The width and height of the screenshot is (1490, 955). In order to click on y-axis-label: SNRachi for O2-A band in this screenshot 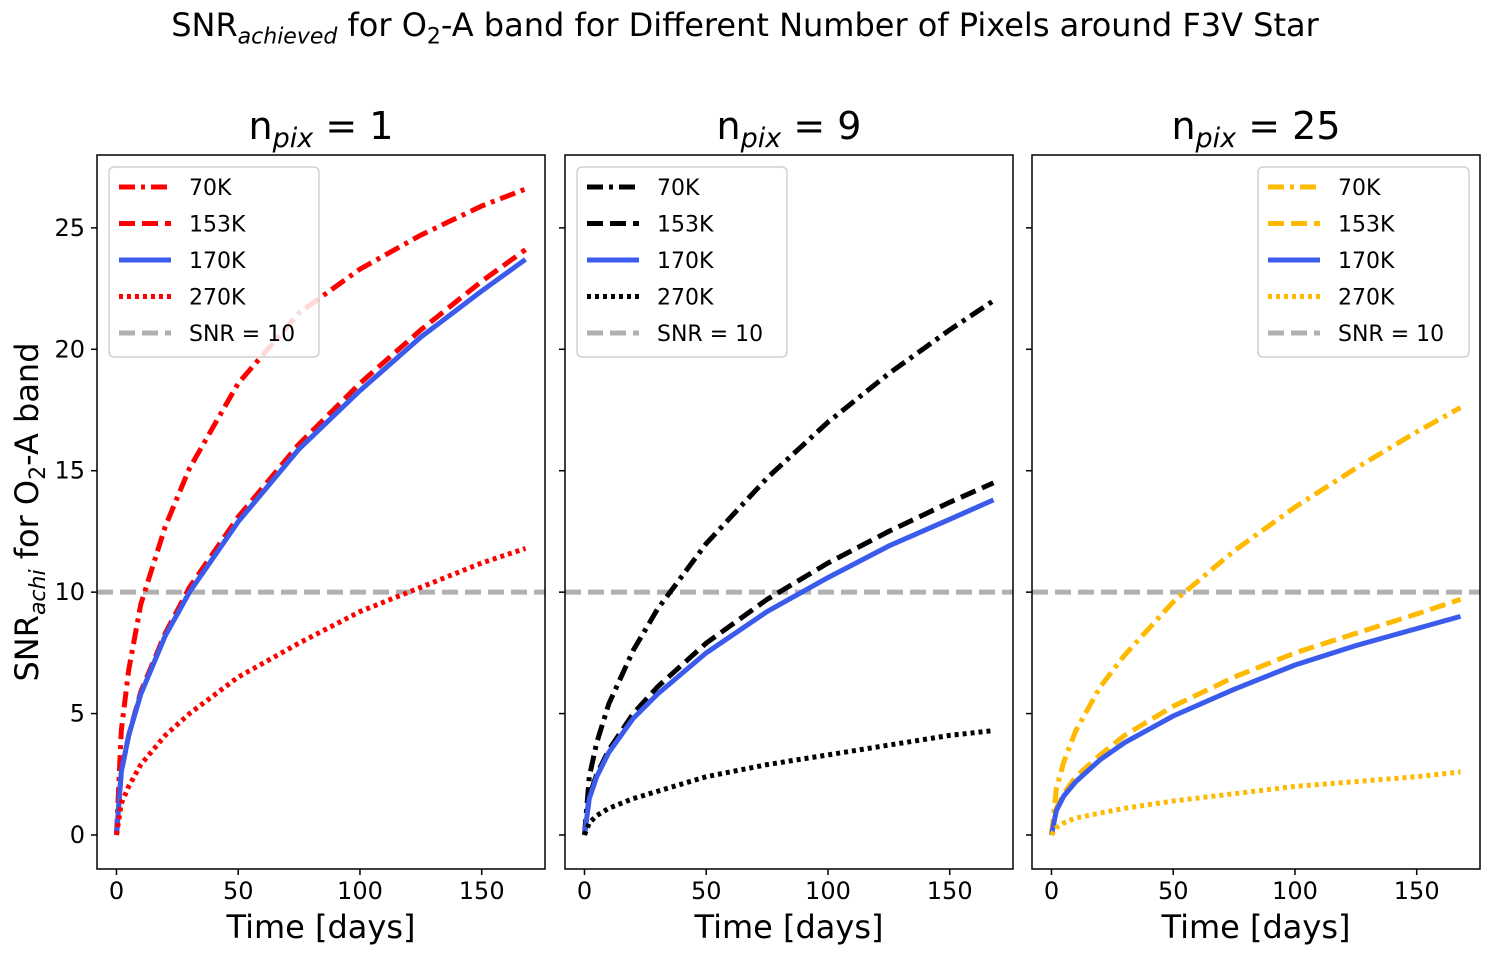, I will do `click(29, 511)`.